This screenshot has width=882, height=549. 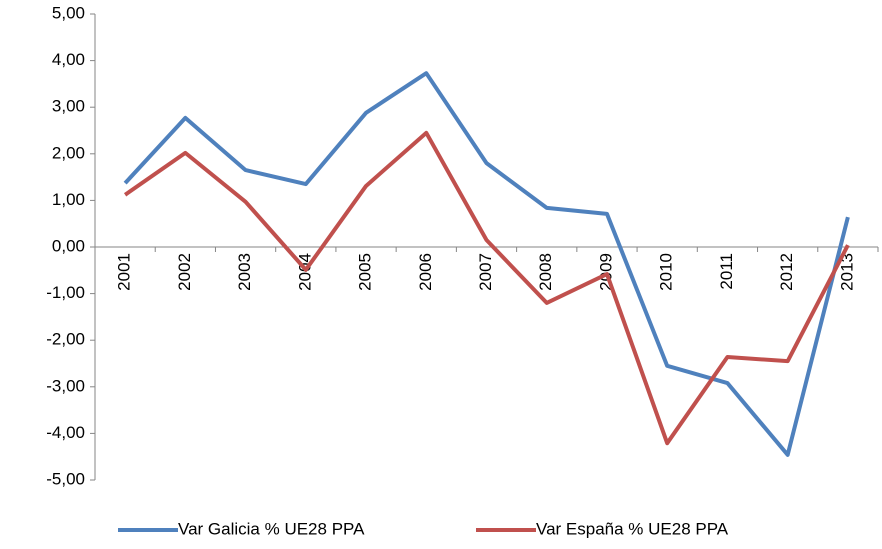 I want to click on x-tick-label: 2001, so click(x=124, y=272).